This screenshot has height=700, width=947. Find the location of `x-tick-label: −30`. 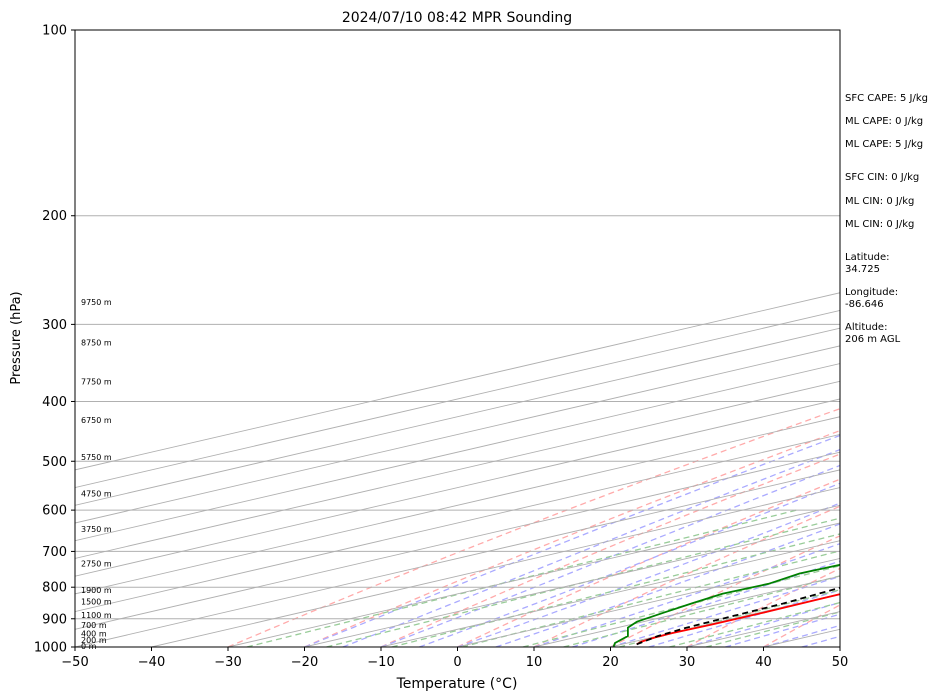

x-tick-label: −30 is located at coordinates (227, 662).